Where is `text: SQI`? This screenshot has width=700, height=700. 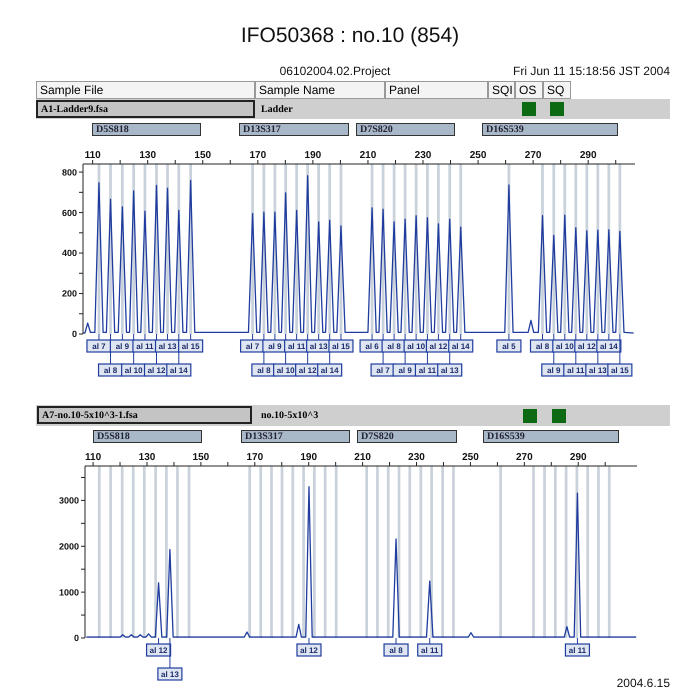 text: SQI is located at coordinates (501, 90).